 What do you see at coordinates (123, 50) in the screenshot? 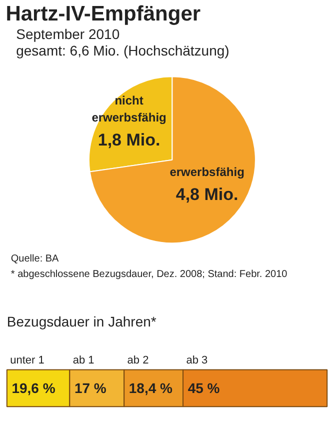
I see `text: gesamt: 6,6 Mio. (Hochschätzung)` at bounding box center [123, 50].